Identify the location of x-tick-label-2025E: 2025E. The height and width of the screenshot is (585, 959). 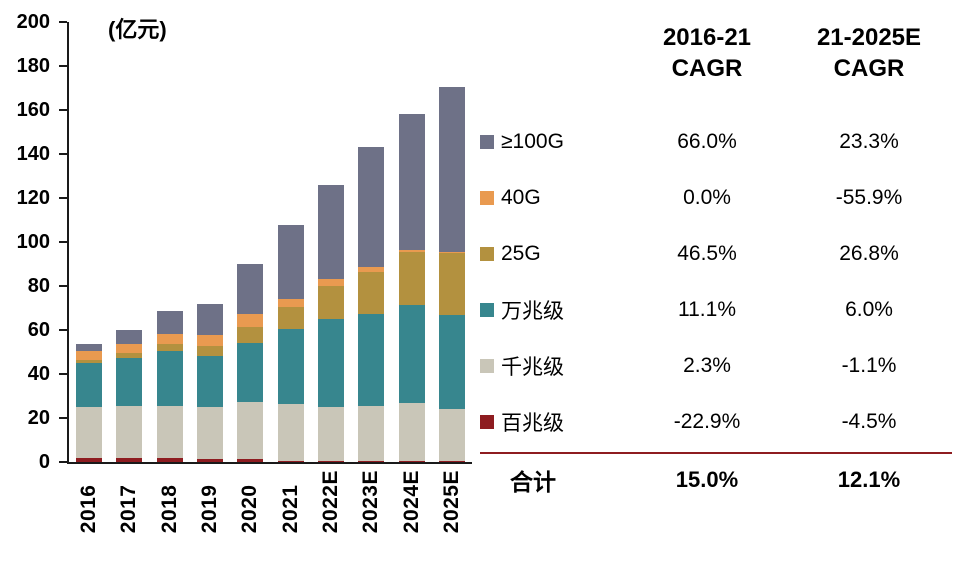
(451, 502).